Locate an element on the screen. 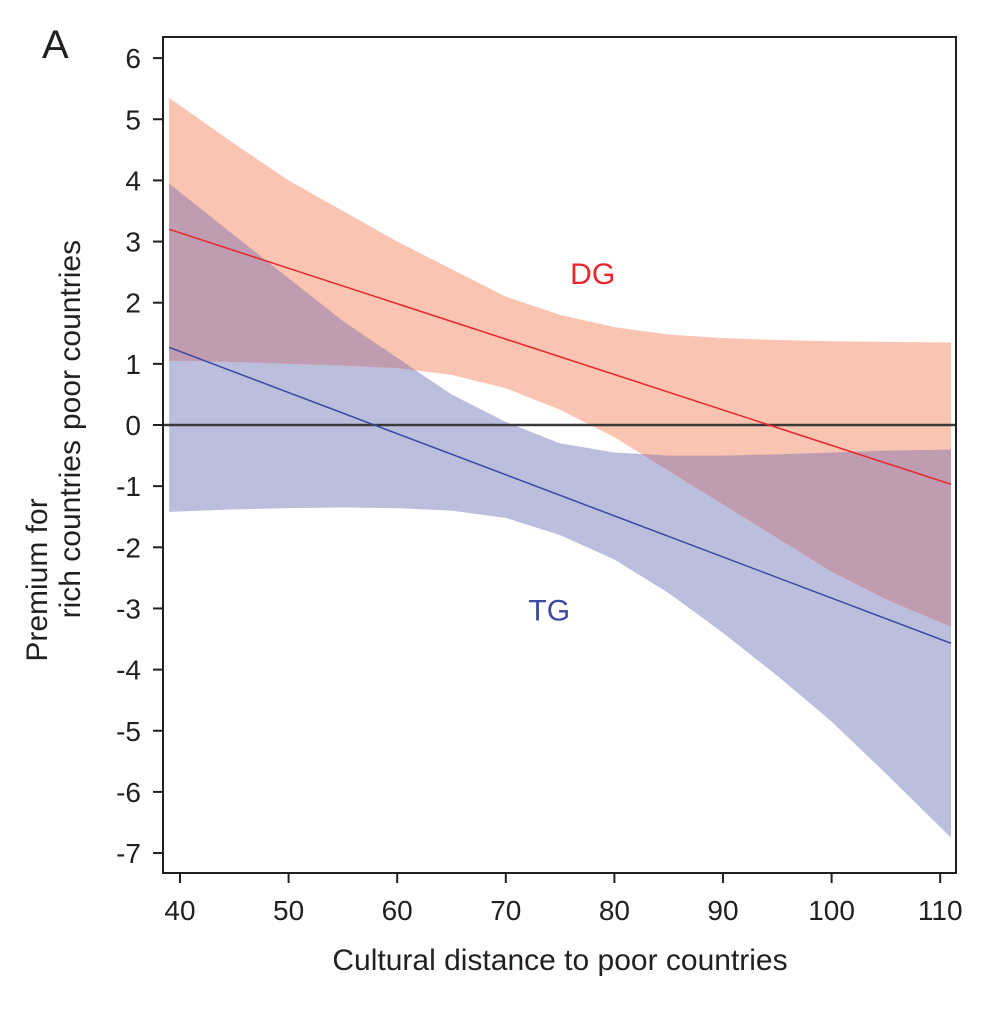 The height and width of the screenshot is (1028, 981). x-tick-label: 60 is located at coordinates (397, 910).